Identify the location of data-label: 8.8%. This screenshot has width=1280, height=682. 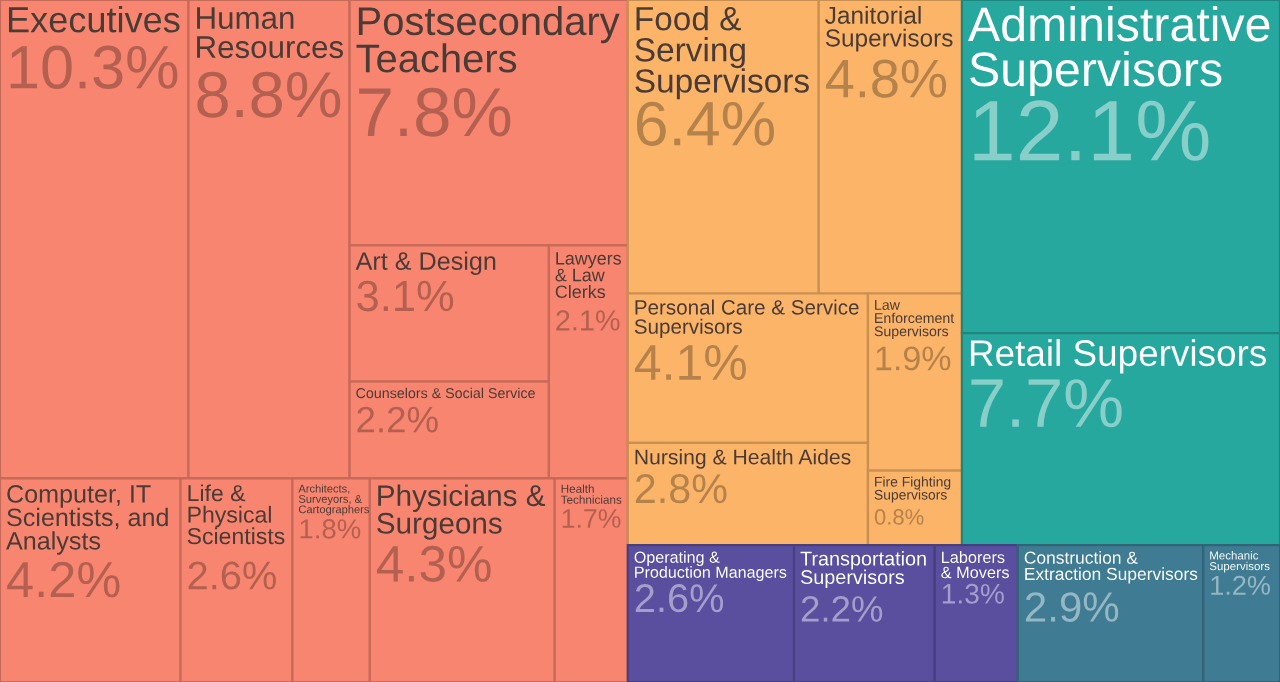
(269, 94).